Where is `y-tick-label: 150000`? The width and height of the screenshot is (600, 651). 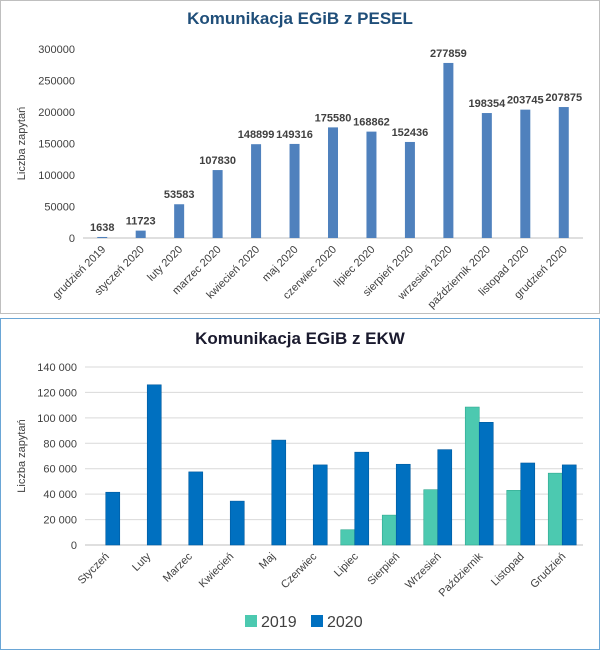
y-tick-label: 150000 is located at coordinates (56, 145).